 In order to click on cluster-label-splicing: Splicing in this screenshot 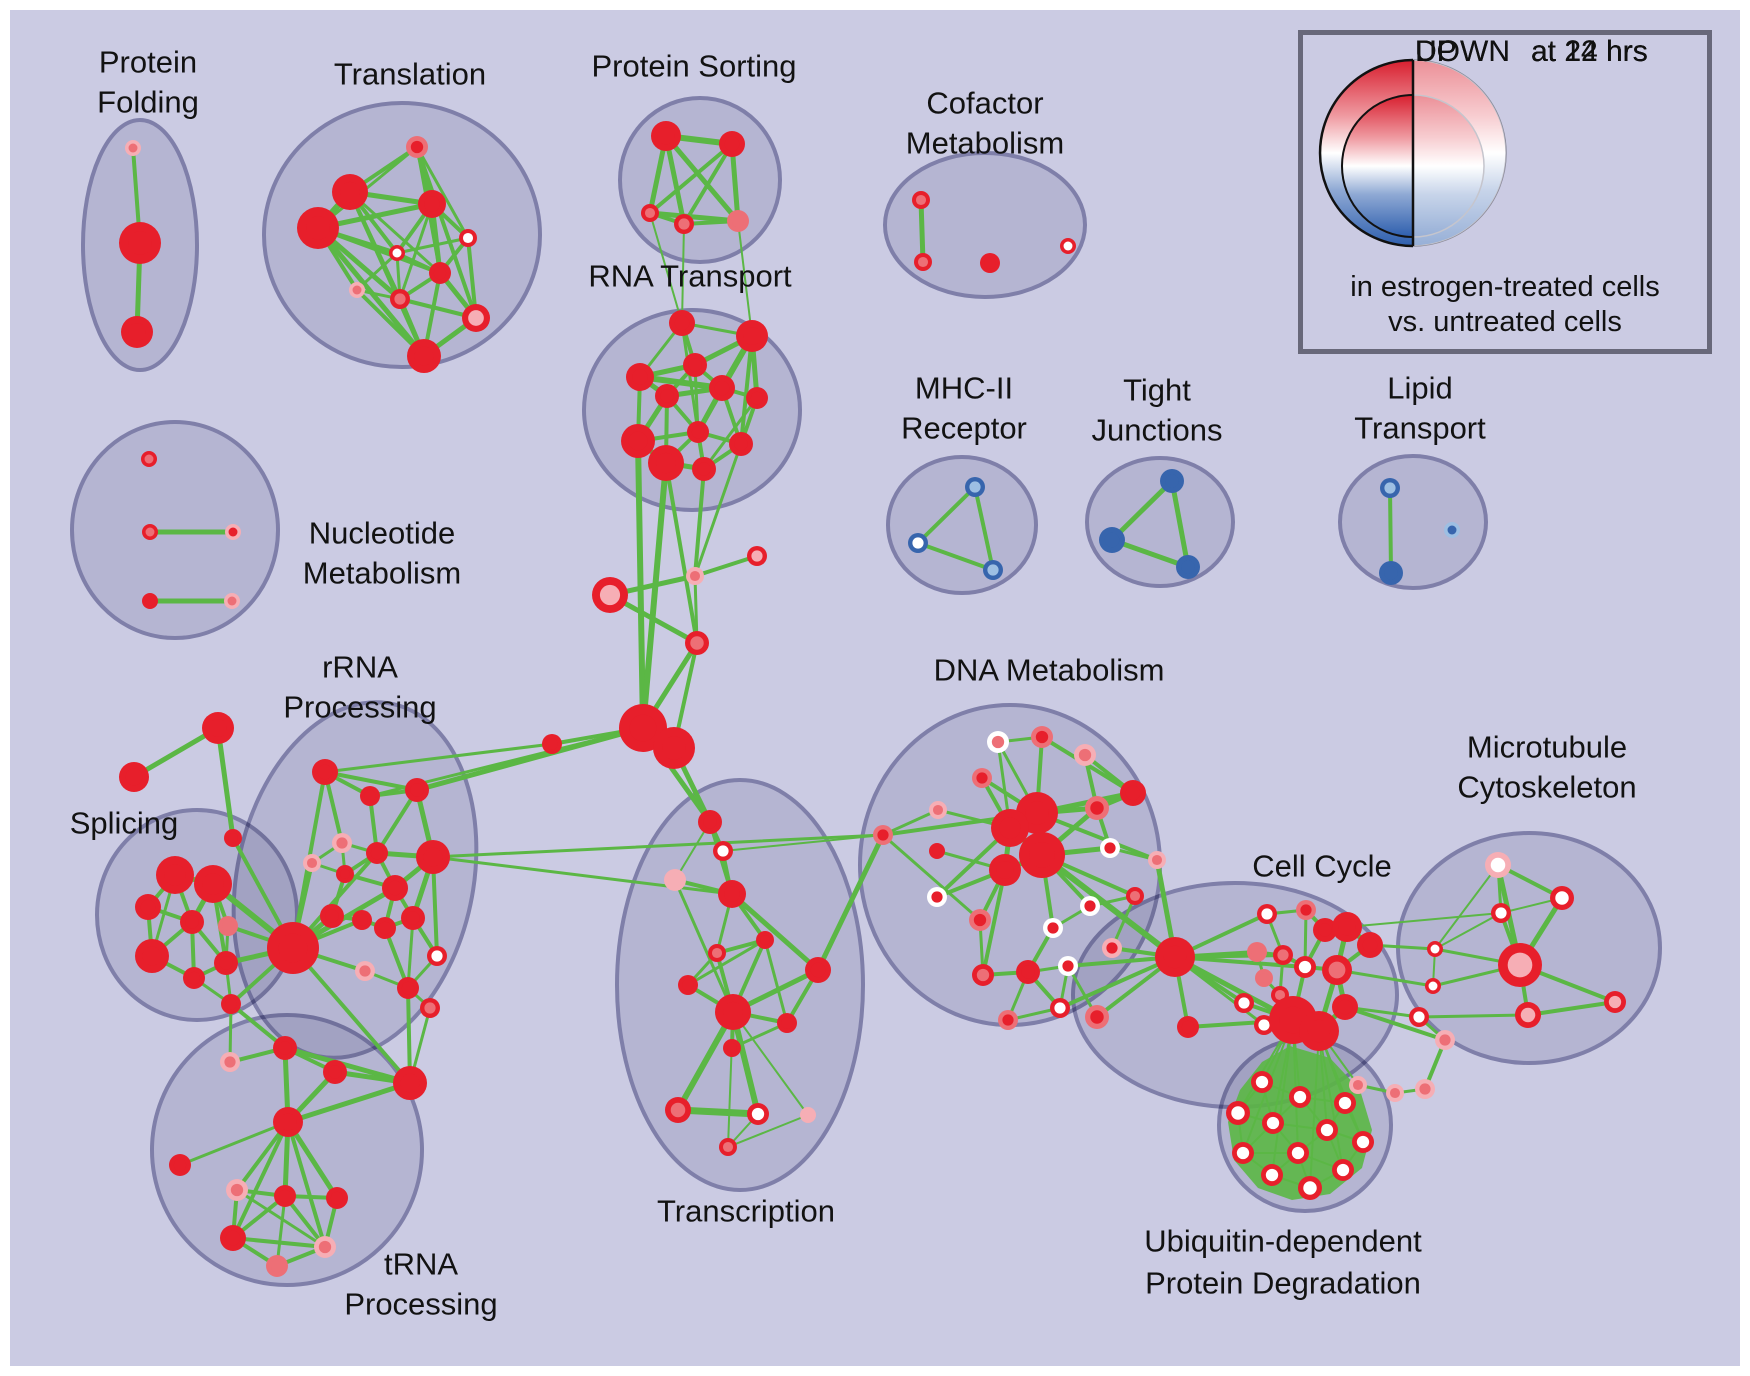, I will do `click(124, 823)`.